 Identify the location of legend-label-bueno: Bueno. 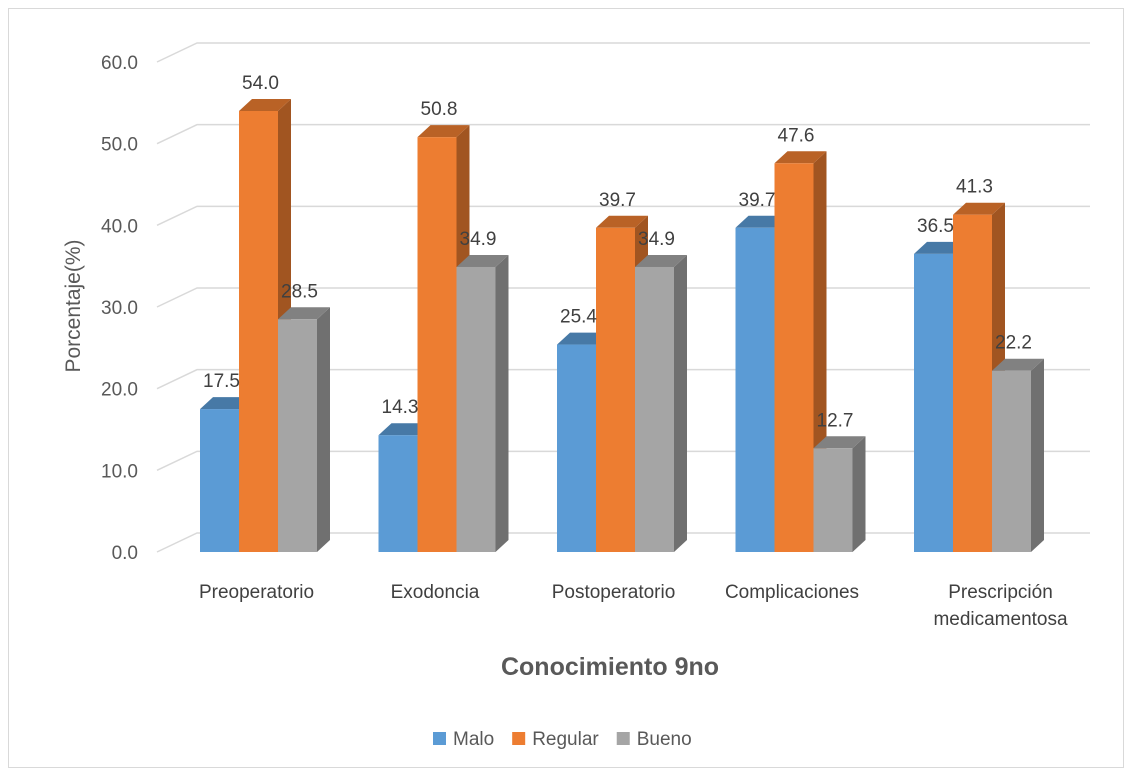
(664, 739).